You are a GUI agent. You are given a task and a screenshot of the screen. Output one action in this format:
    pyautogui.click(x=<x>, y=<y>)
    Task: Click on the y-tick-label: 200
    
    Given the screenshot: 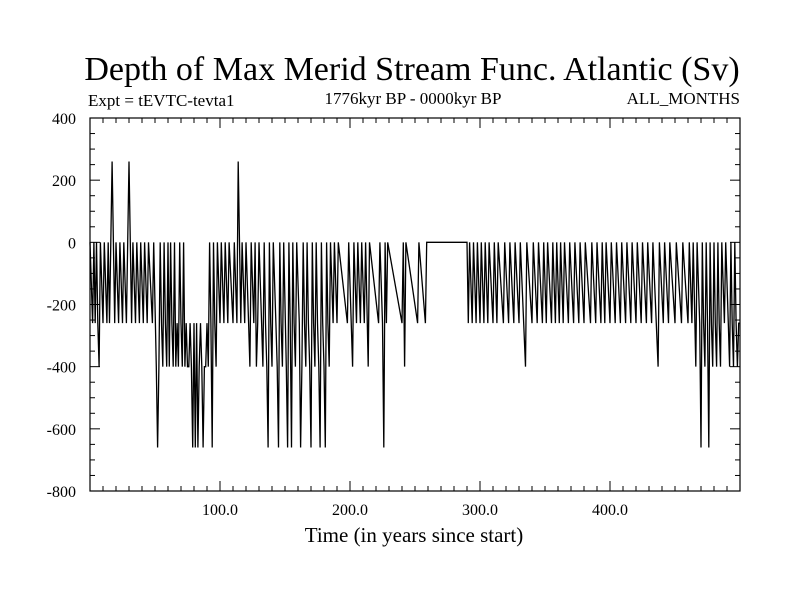 What is the action you would take?
    pyautogui.click(x=64, y=181)
    